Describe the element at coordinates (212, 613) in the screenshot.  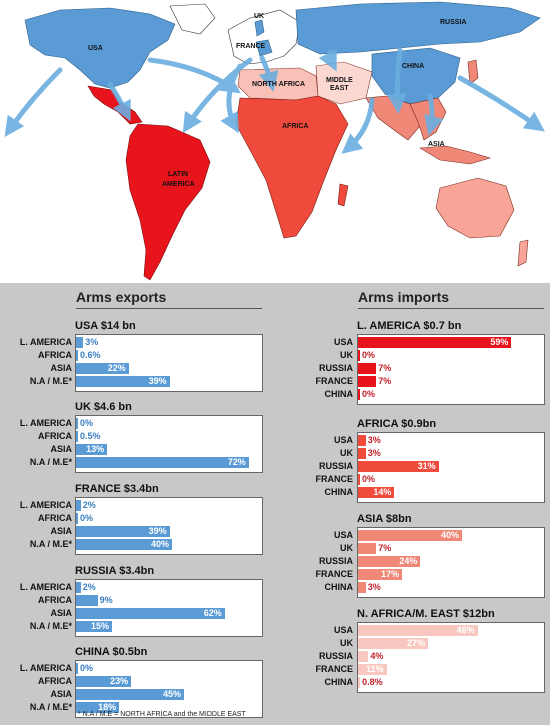
I see `bar-value-label: 62%` at that location.